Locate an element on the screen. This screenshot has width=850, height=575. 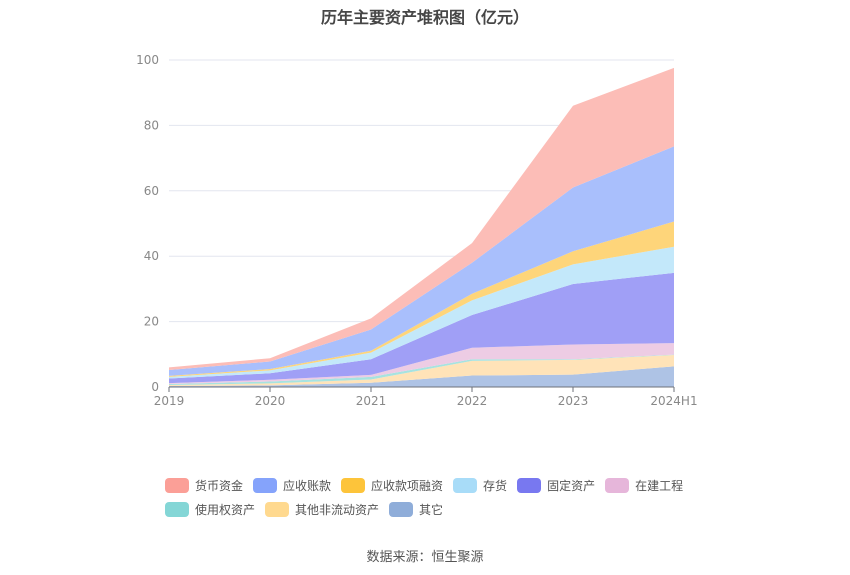
area-使用权资产 is located at coordinates (421, 370).